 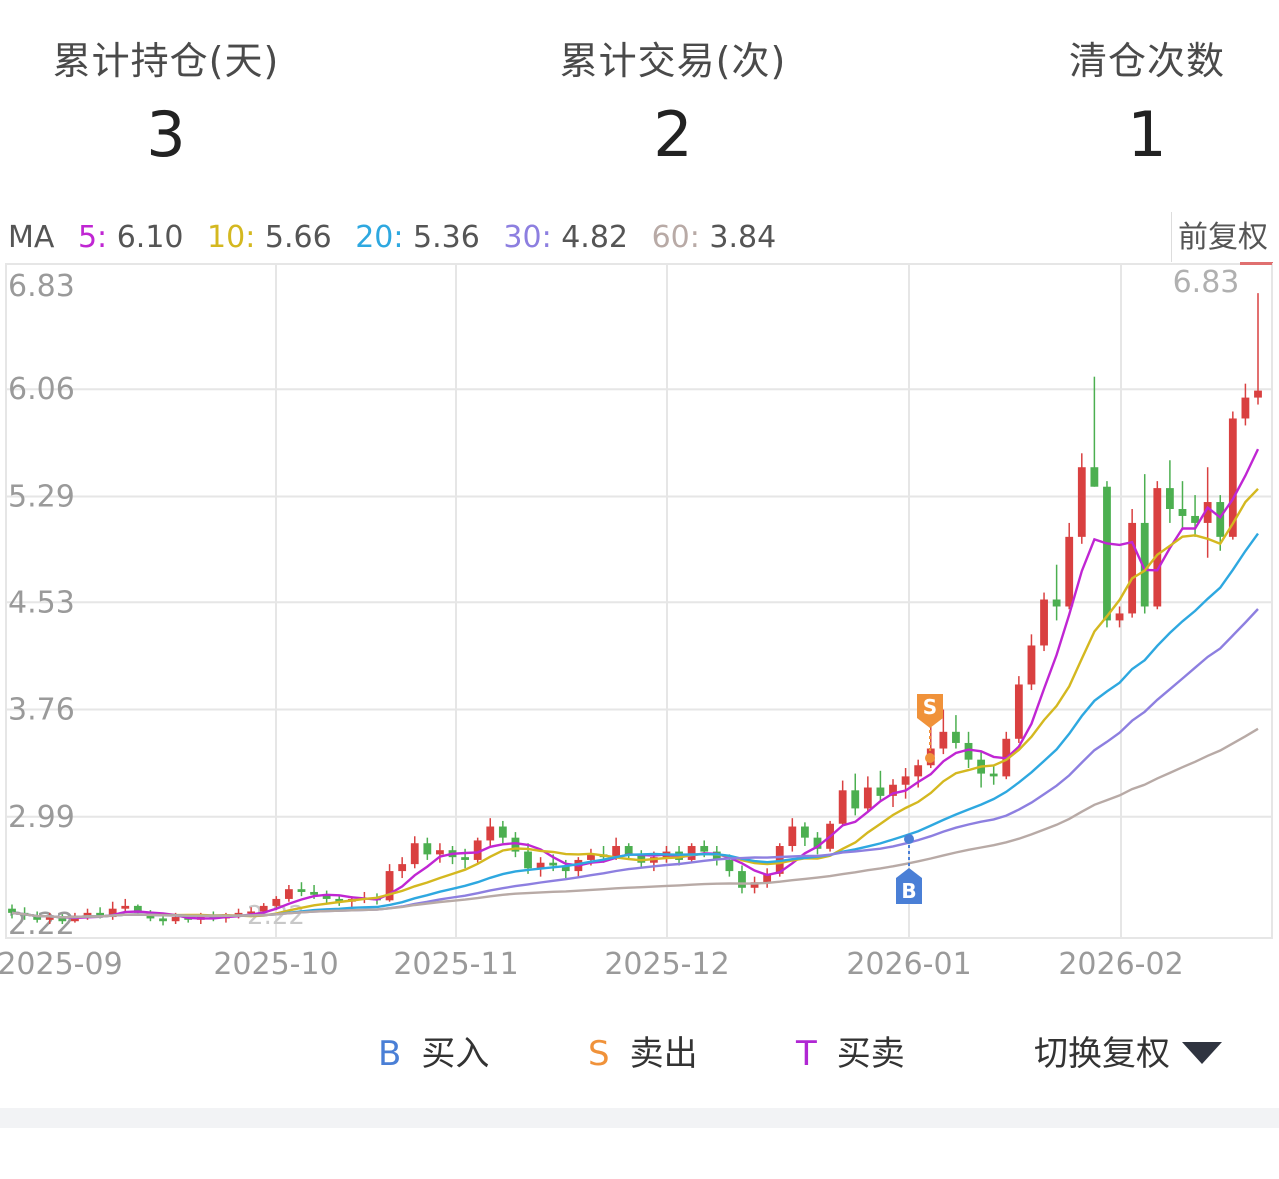 I want to click on legend-buy-key: B, so click(x=390, y=1054).